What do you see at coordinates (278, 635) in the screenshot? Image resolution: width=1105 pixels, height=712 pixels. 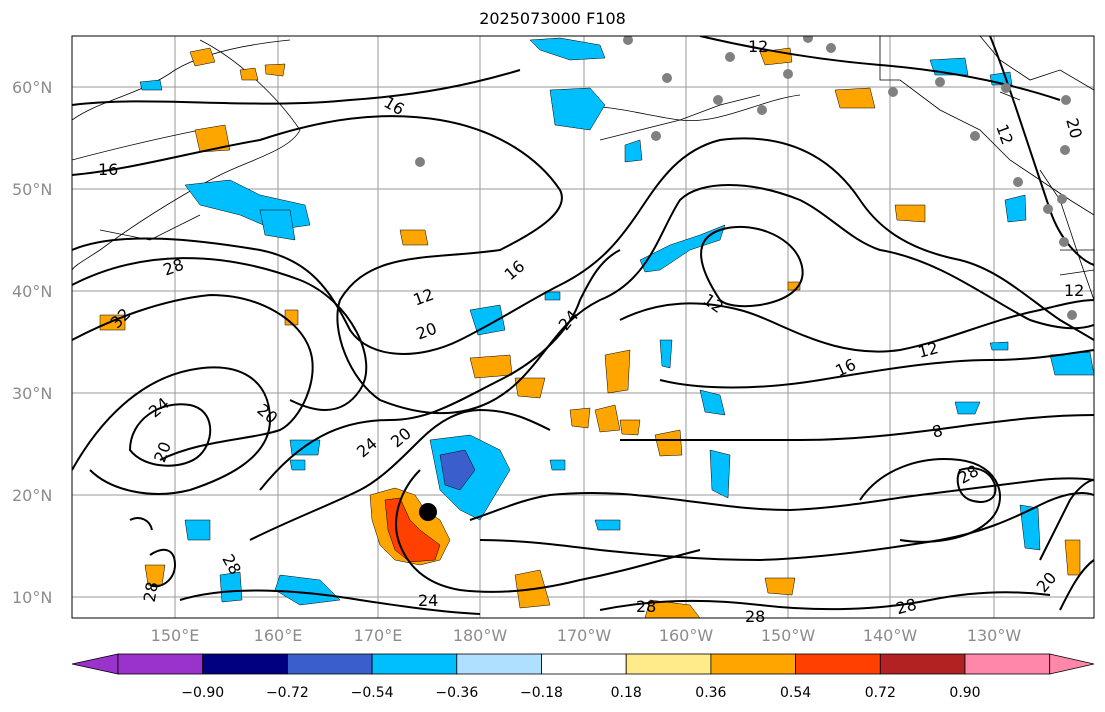 I see `lon-label: 160°E` at bounding box center [278, 635].